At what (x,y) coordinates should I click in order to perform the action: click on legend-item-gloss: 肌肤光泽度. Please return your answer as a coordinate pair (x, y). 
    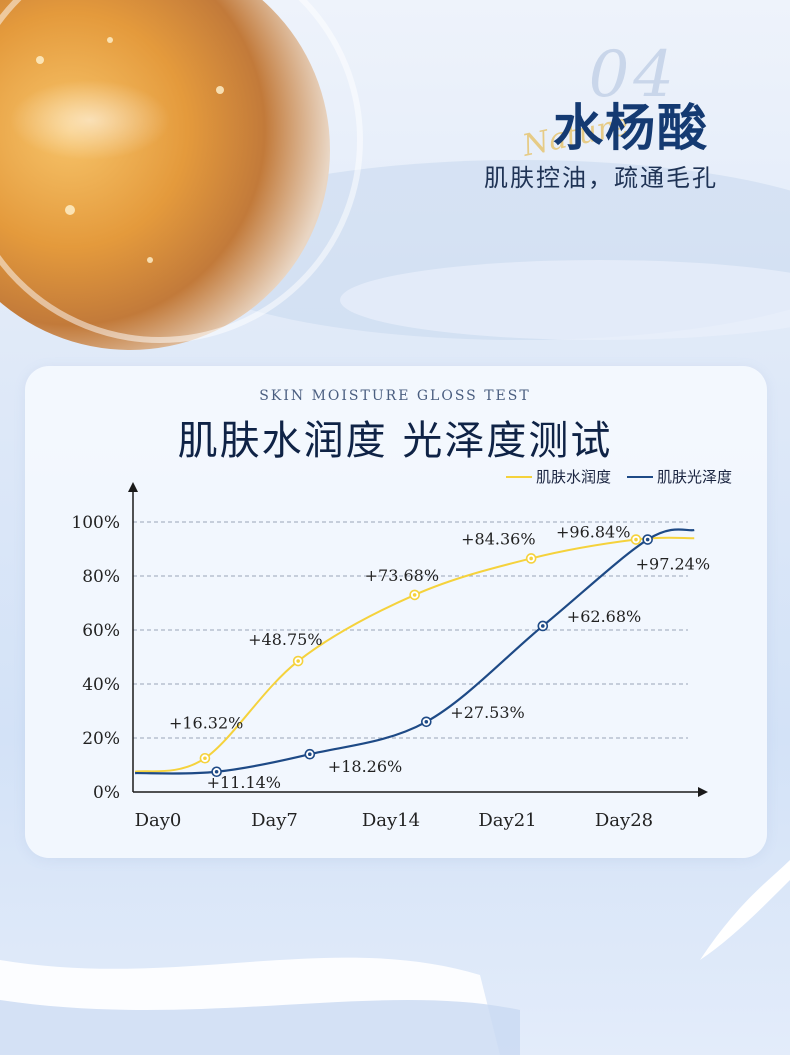
    Looking at the image, I should click on (679, 476).